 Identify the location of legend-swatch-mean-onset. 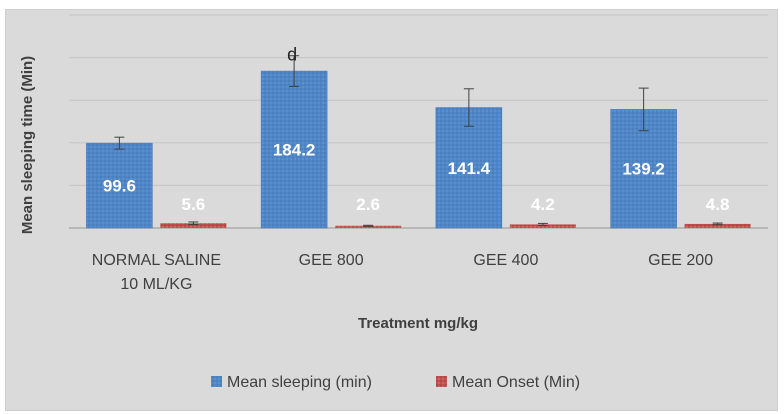
(441, 381).